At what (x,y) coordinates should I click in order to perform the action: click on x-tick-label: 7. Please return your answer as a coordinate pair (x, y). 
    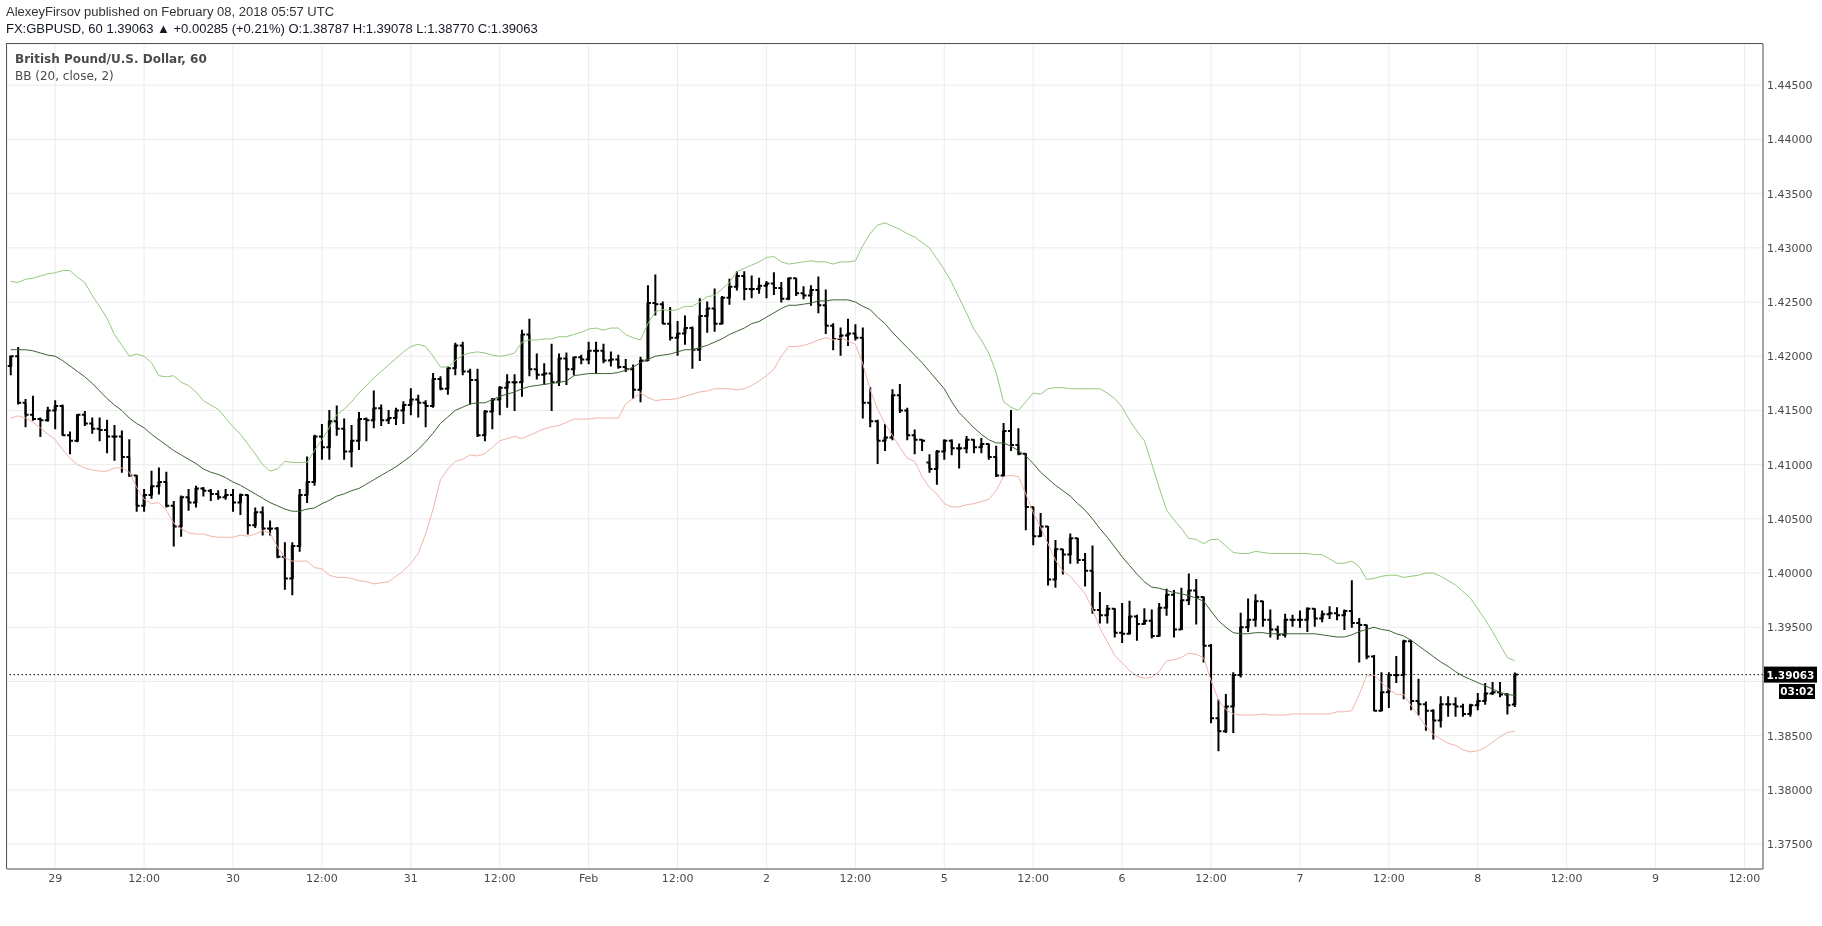
    Looking at the image, I should click on (1300, 878).